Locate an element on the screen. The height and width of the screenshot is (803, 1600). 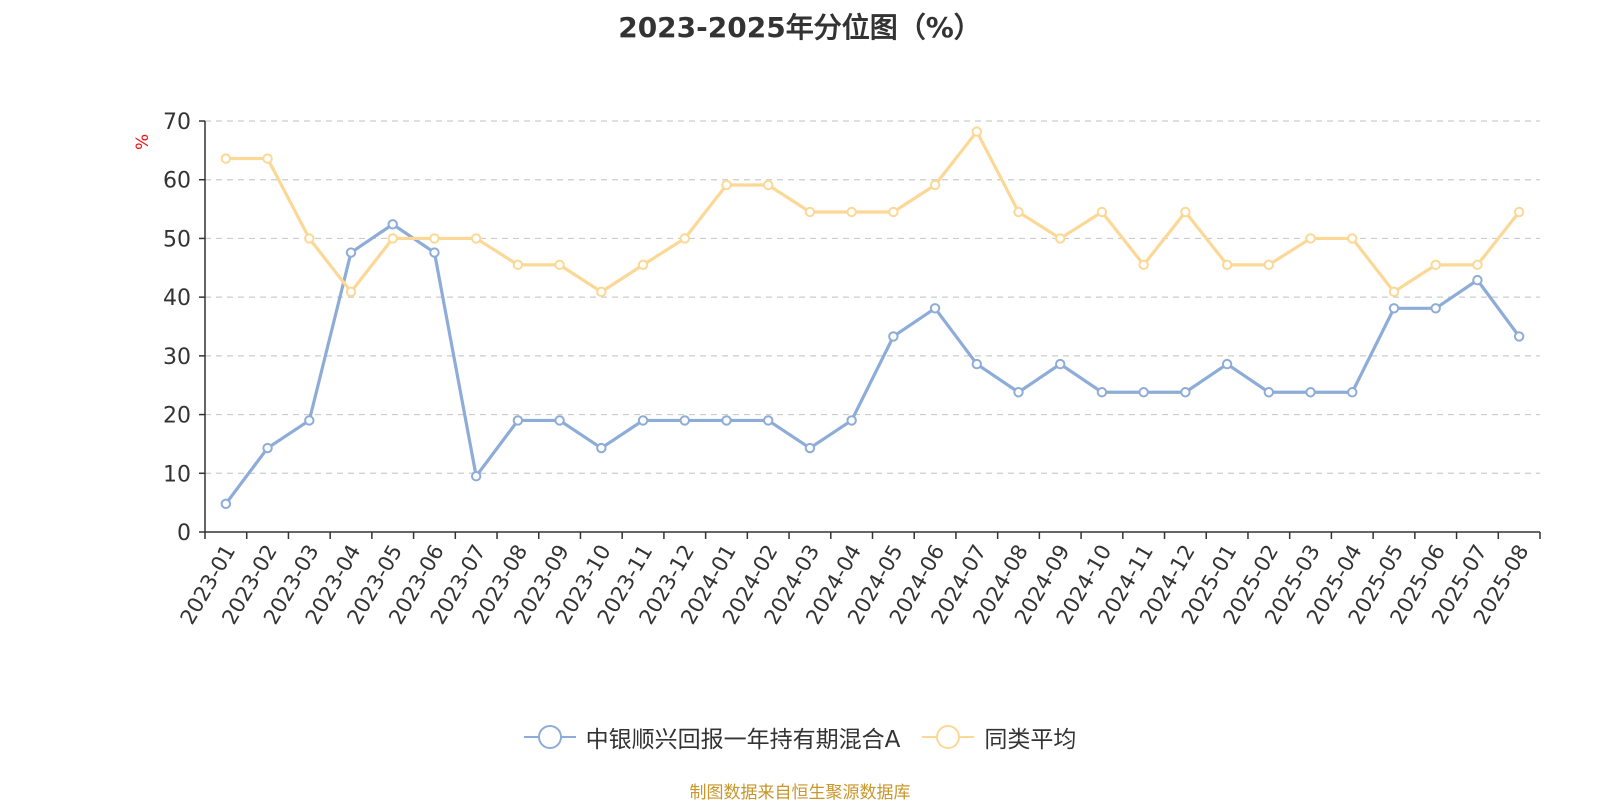
legend-item-fund: 中银顺兴回报一年持有期混合A is located at coordinates (712, 737).